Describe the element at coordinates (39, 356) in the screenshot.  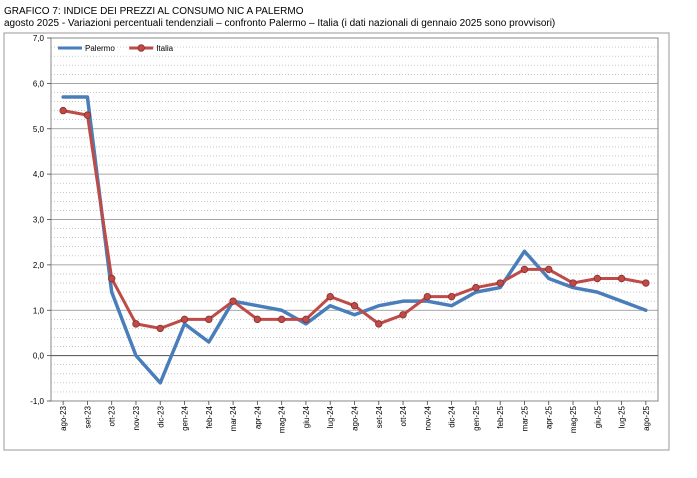
I see `y-tick-label: 0,0` at that location.